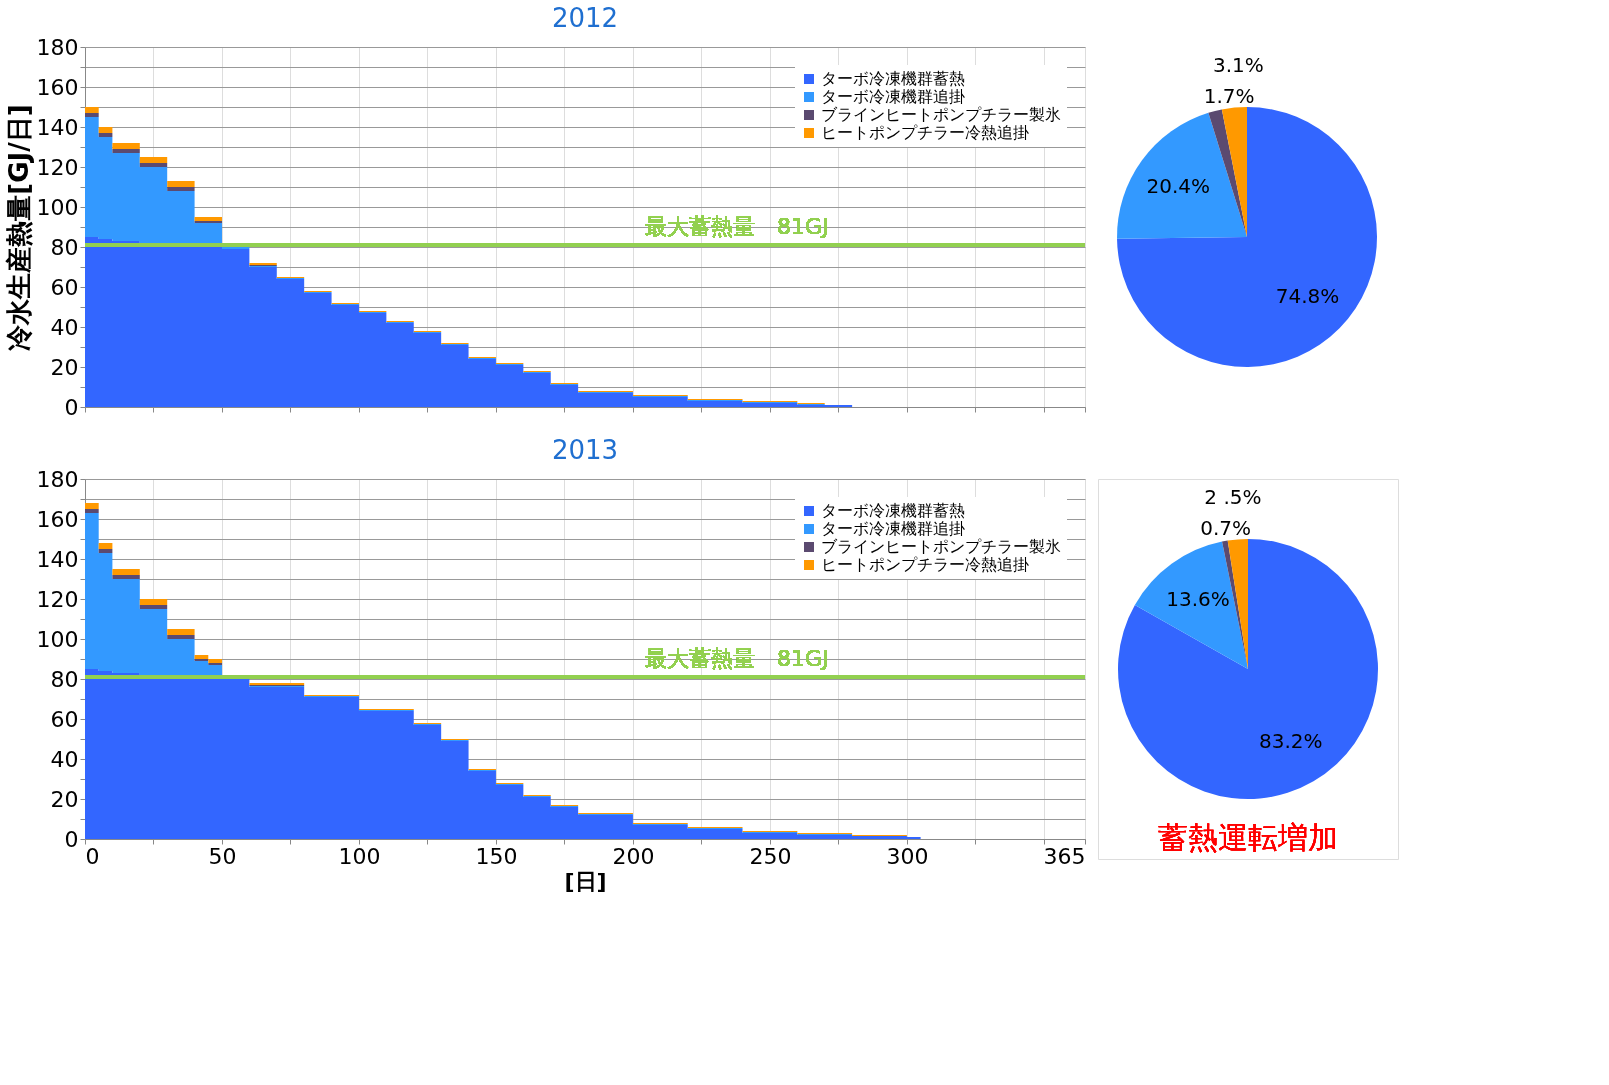  Describe the element at coordinates (1248, 837) in the screenshot. I see `text: 蓄熱運転増加` at that location.